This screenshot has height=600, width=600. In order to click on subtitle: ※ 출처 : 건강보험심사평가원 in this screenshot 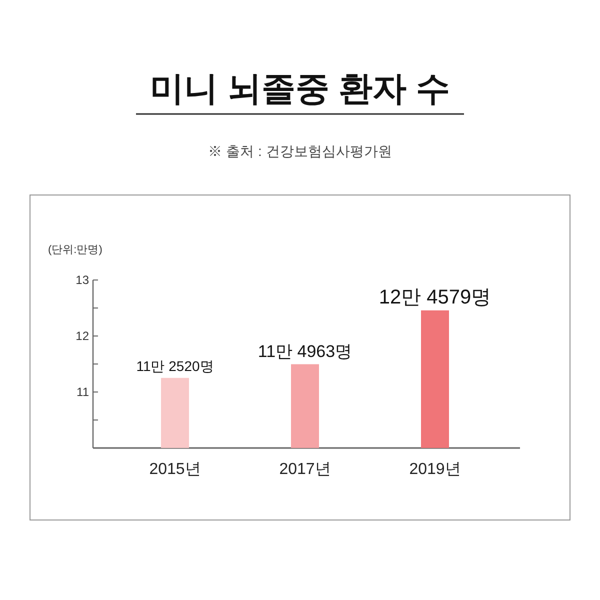, I will do `click(300, 151)`.